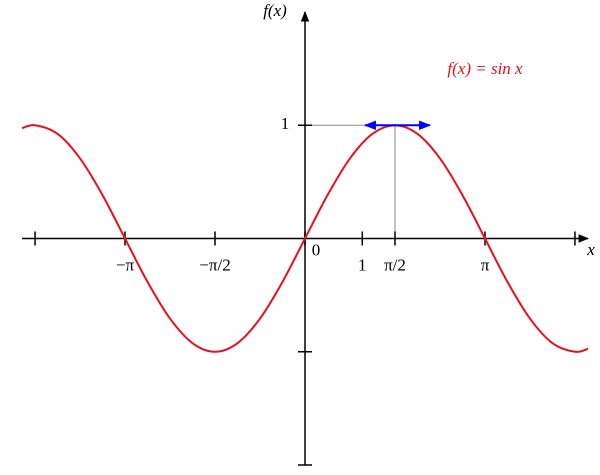 This screenshot has height=475, width=600. Describe the element at coordinates (485, 264) in the screenshot. I see `x-tick-label: π` at that location.